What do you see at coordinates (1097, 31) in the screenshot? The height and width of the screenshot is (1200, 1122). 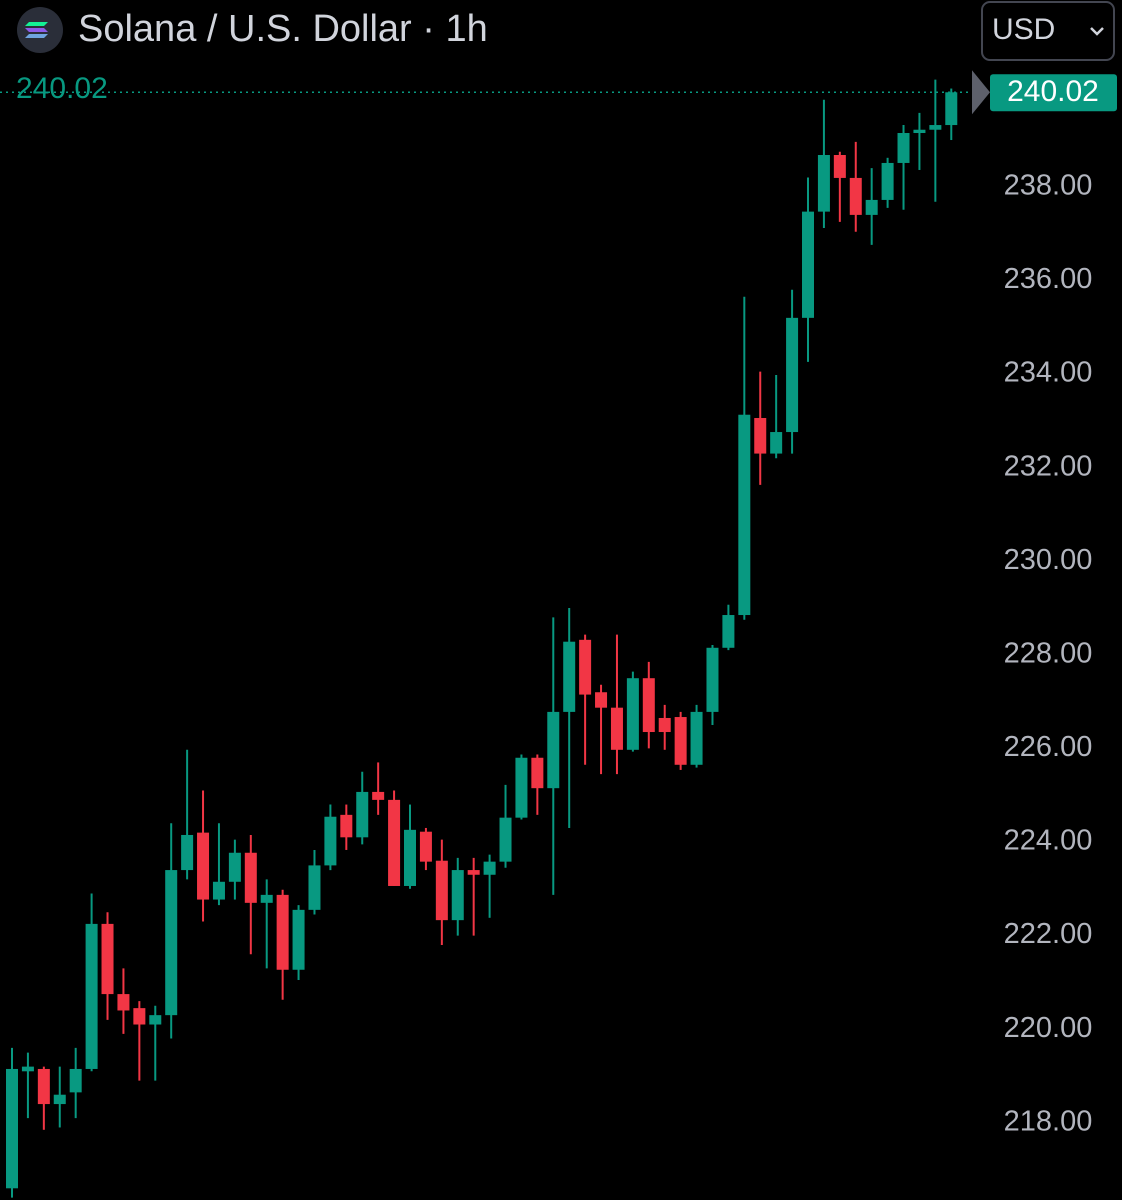 I see `chevron` at bounding box center [1097, 31].